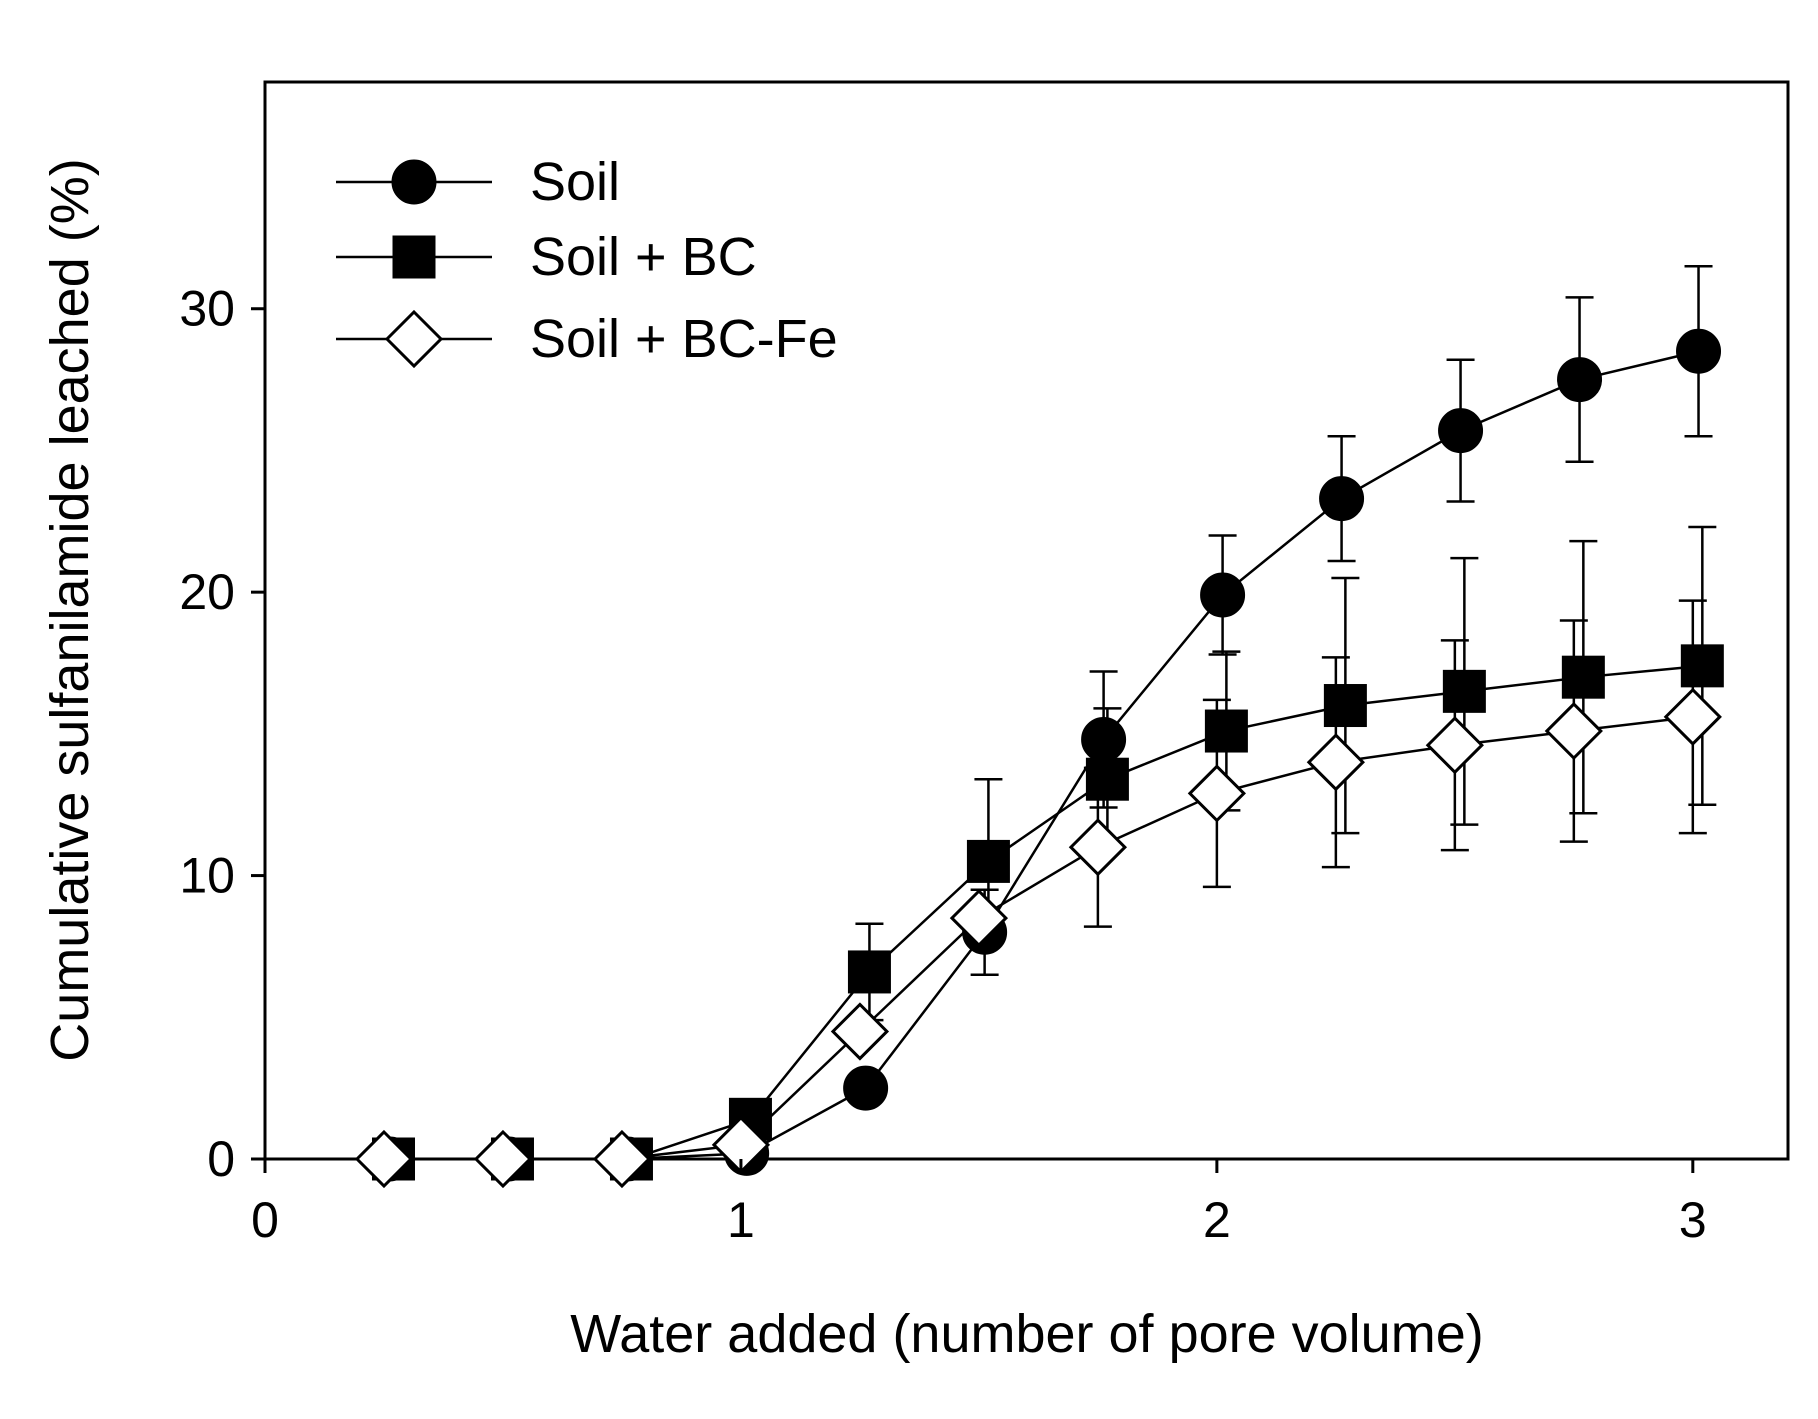 Image resolution: width=1818 pixels, height=1419 pixels. Describe the element at coordinates (741, 1220) in the screenshot. I see `x-tick-label: 1` at that location.